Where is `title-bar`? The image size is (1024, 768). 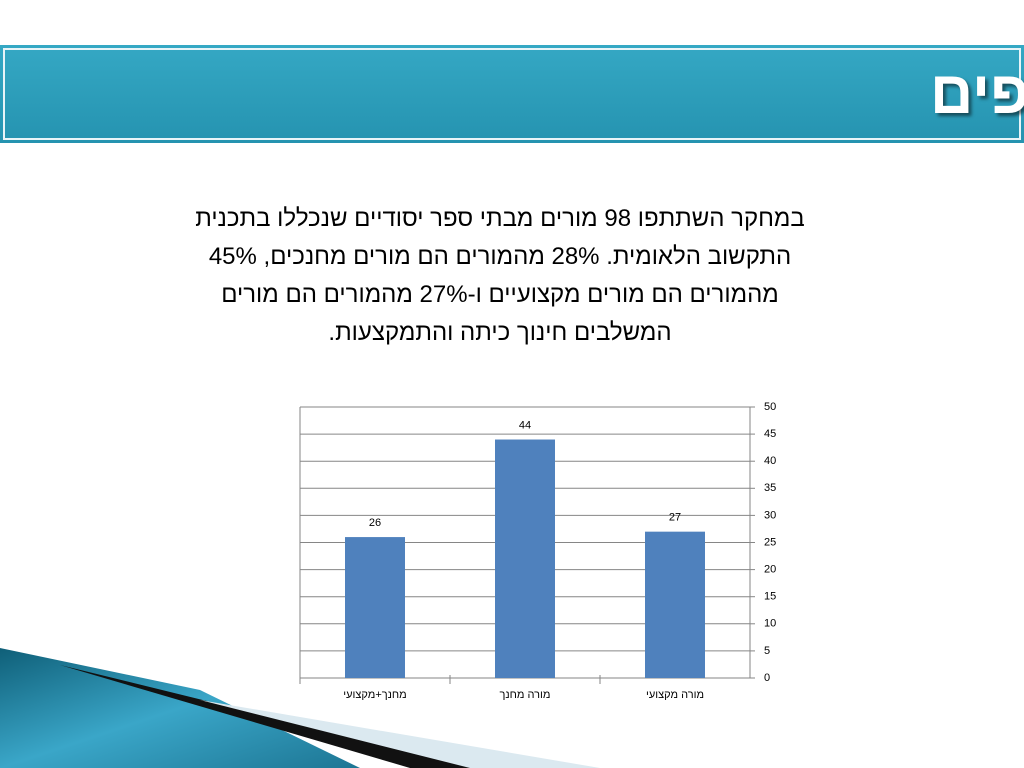 title-bar is located at coordinates (512, 94).